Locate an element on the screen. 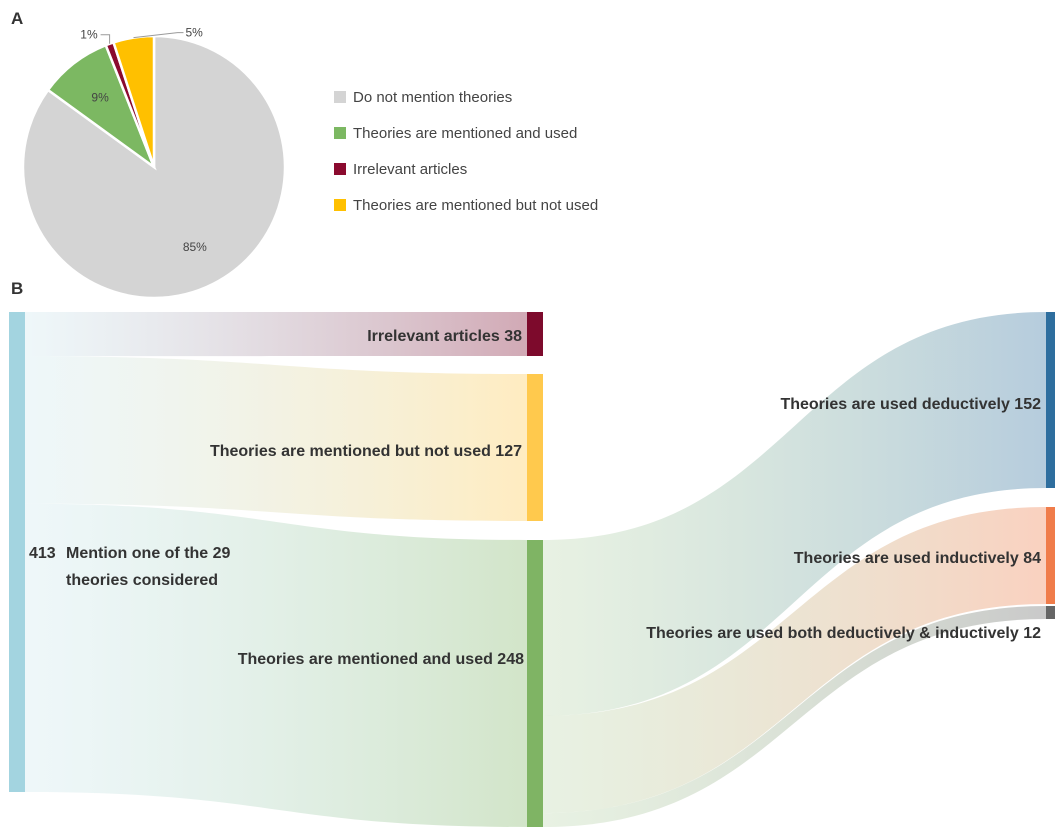 Image resolution: width=1055 pixels, height=827 pixels. sankey-node-deductive is located at coordinates (1050, 400).